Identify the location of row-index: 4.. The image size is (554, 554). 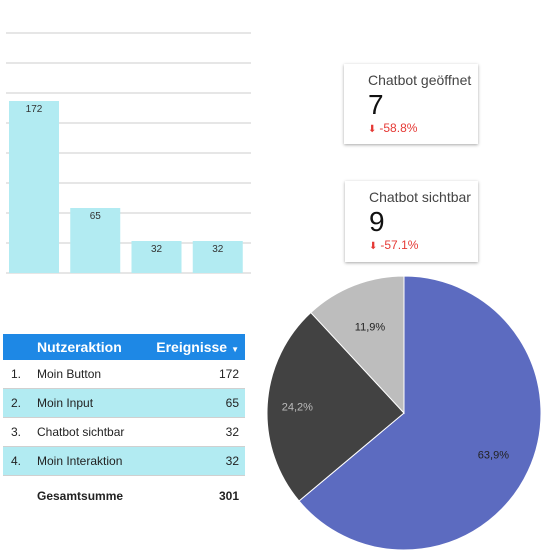
(17, 461).